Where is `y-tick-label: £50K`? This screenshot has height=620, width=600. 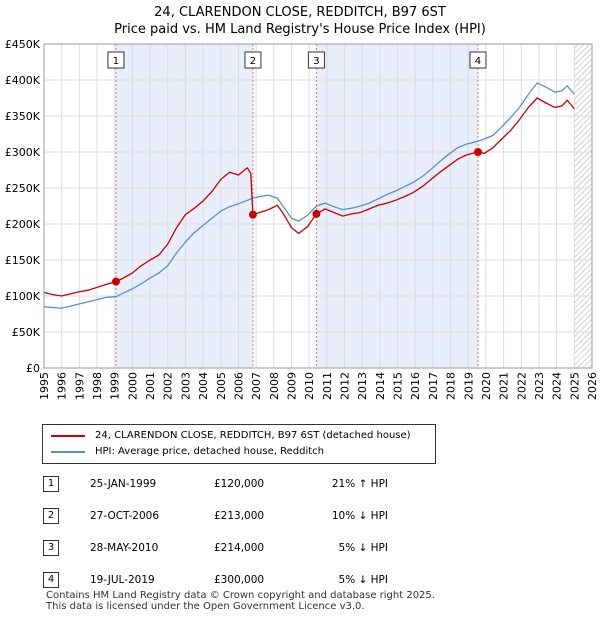 y-tick-label: £50K is located at coordinates (26, 332).